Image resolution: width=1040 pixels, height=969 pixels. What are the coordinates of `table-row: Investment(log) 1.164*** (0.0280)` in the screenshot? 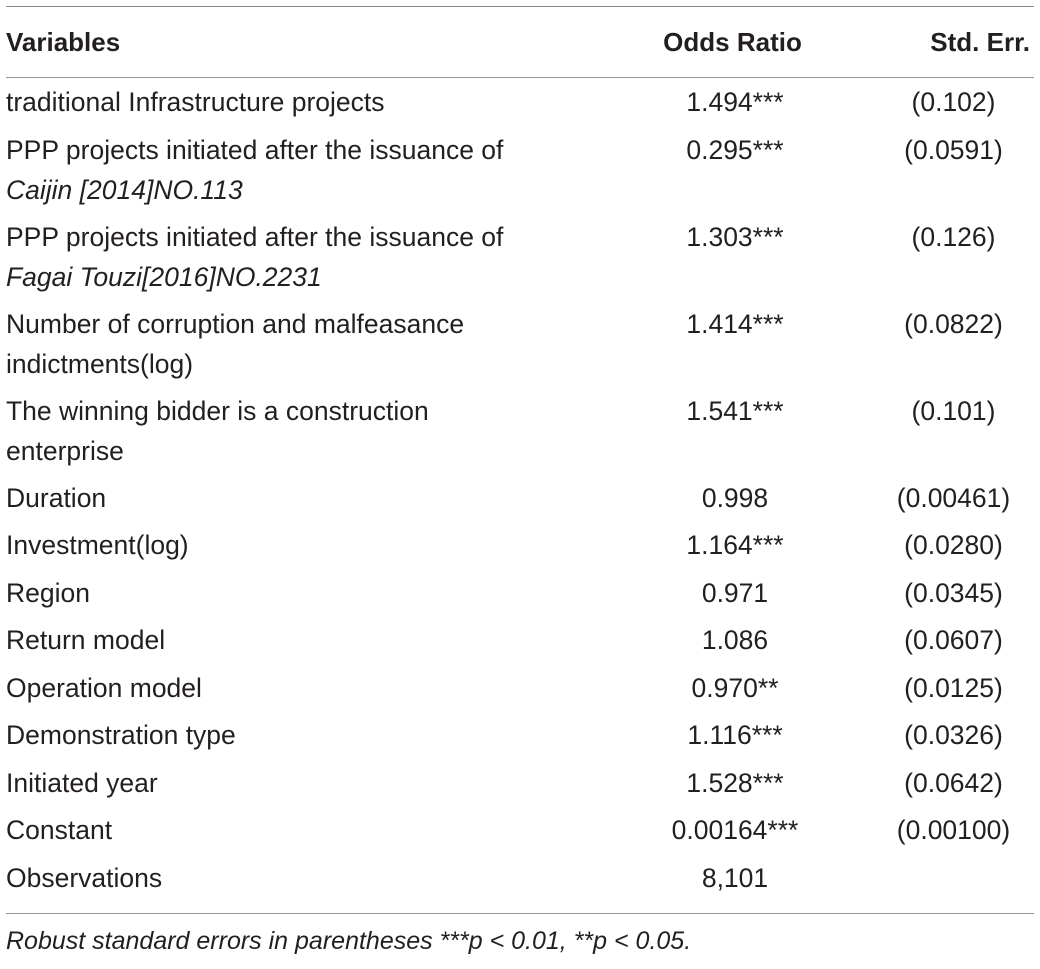 It's located at (520, 545).